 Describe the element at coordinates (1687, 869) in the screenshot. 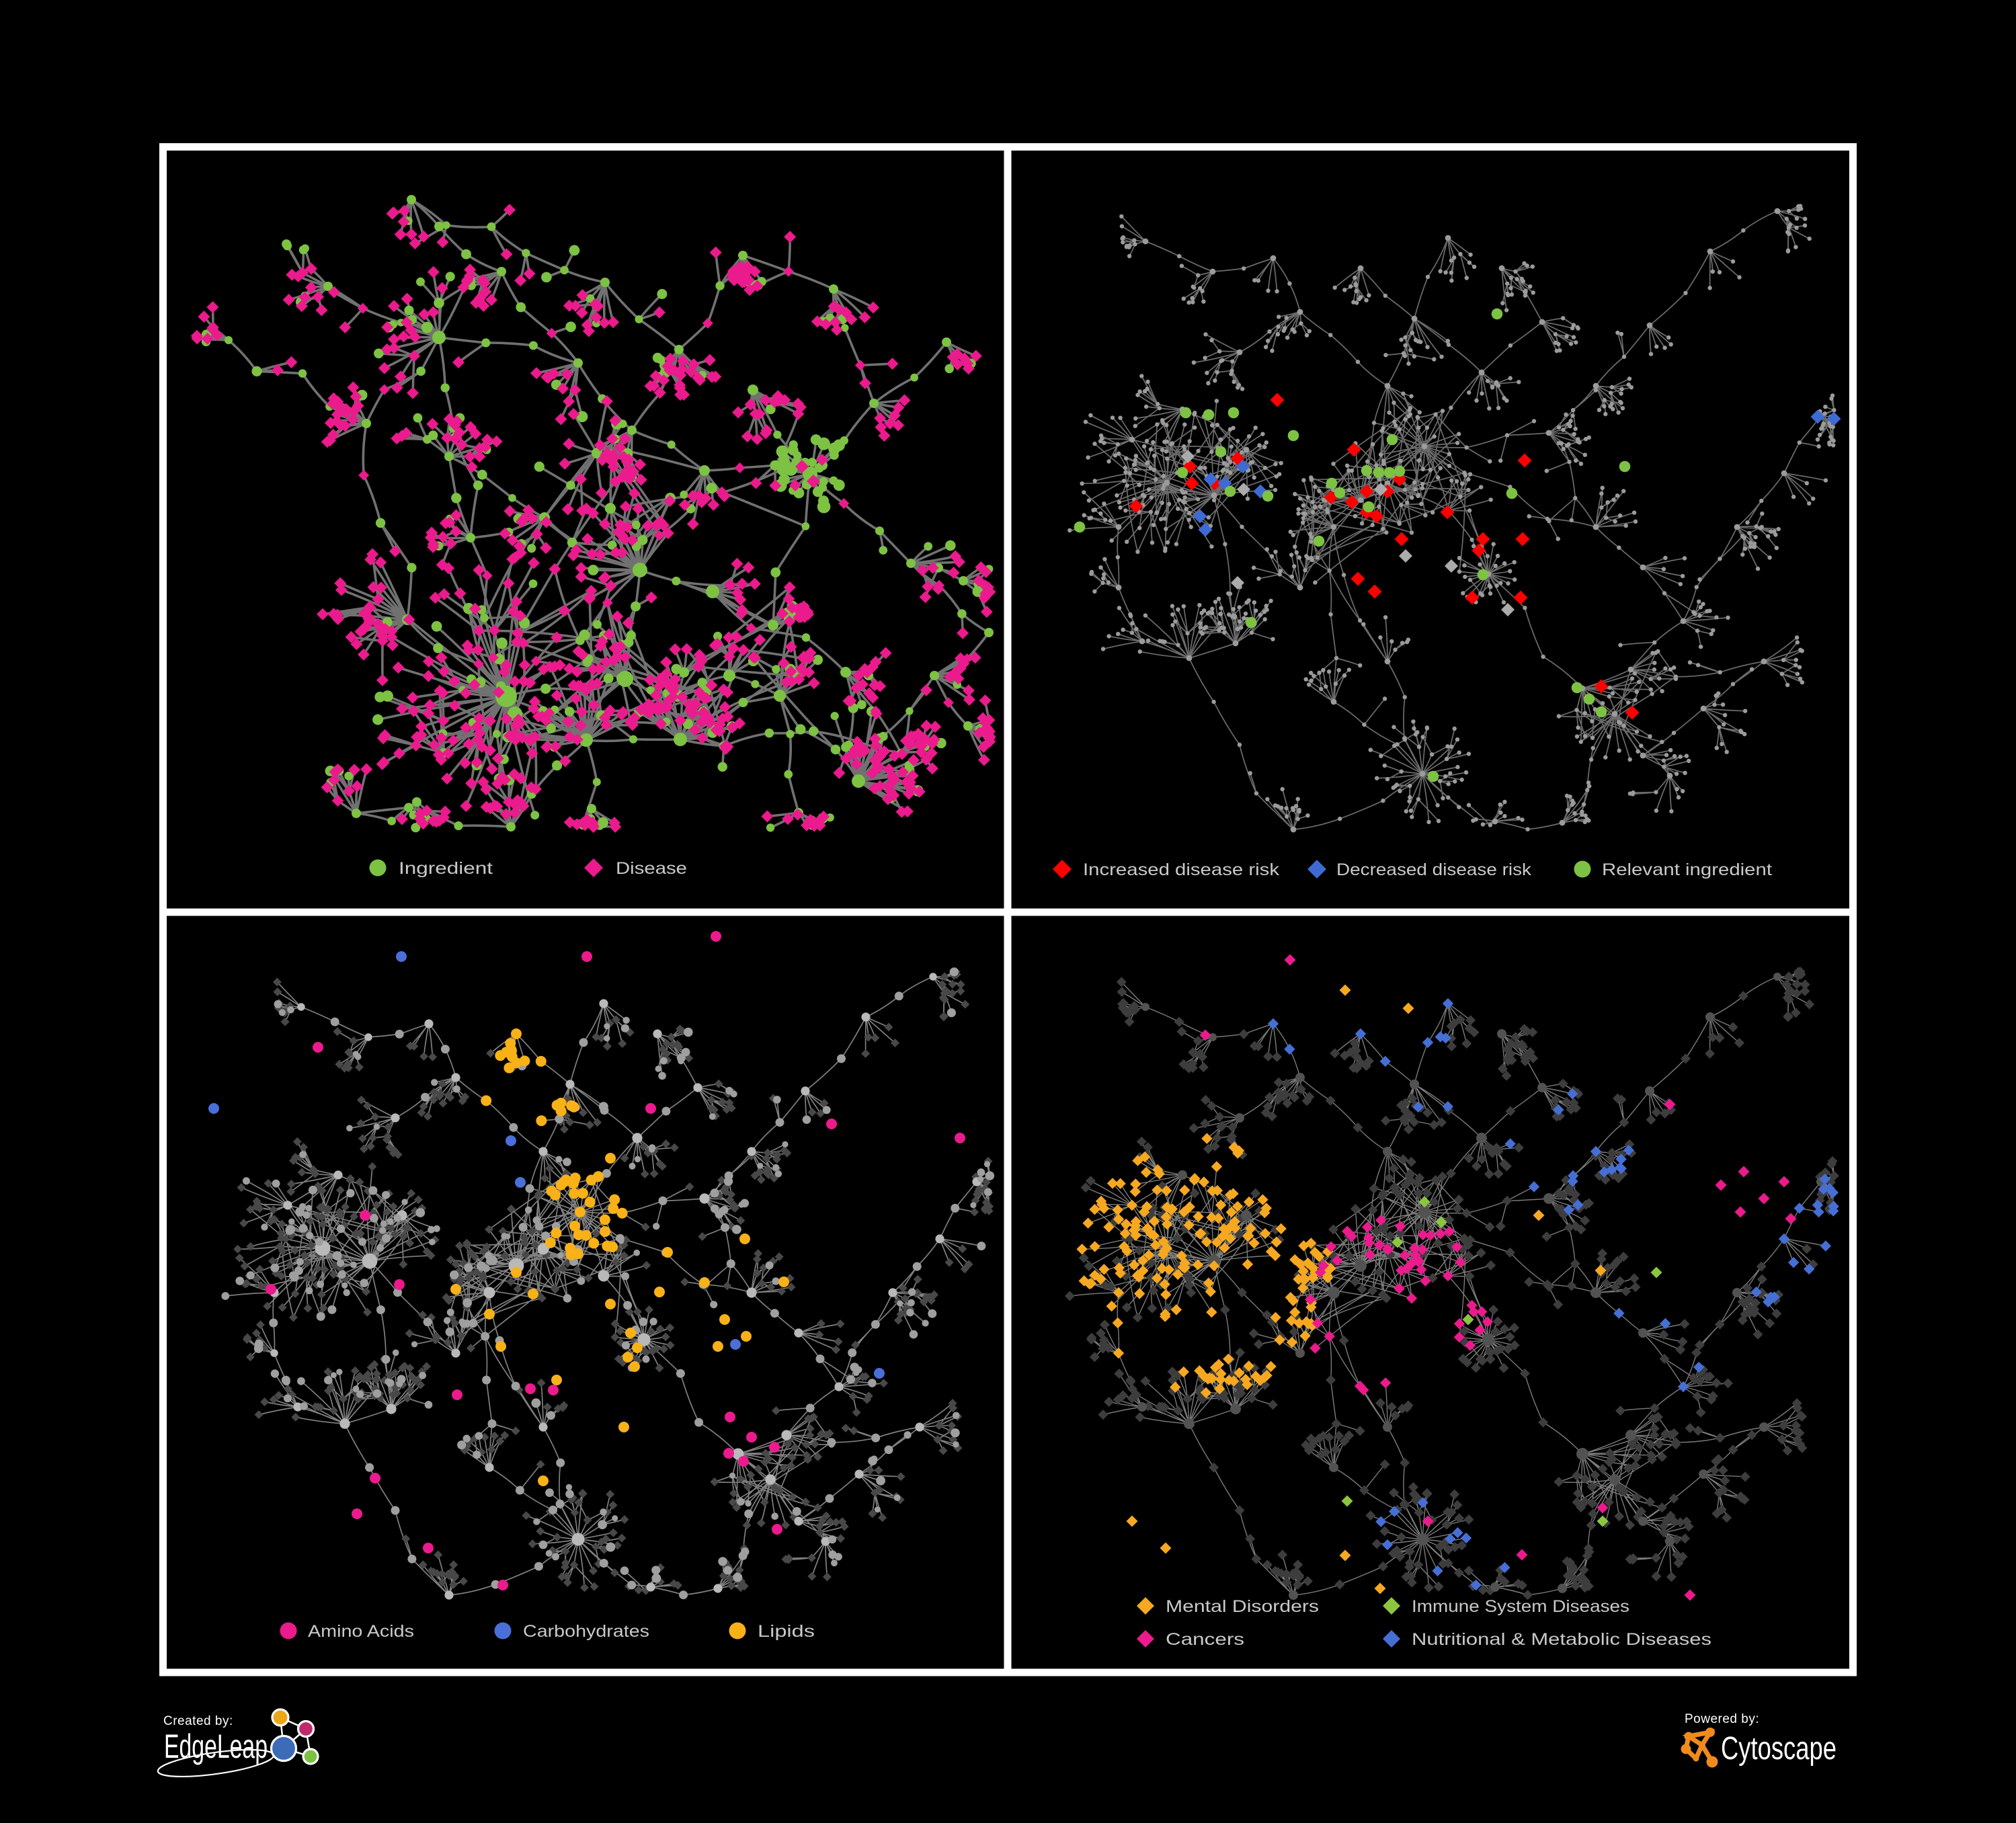

I see `svg-text: Relevant ingredient` at that location.